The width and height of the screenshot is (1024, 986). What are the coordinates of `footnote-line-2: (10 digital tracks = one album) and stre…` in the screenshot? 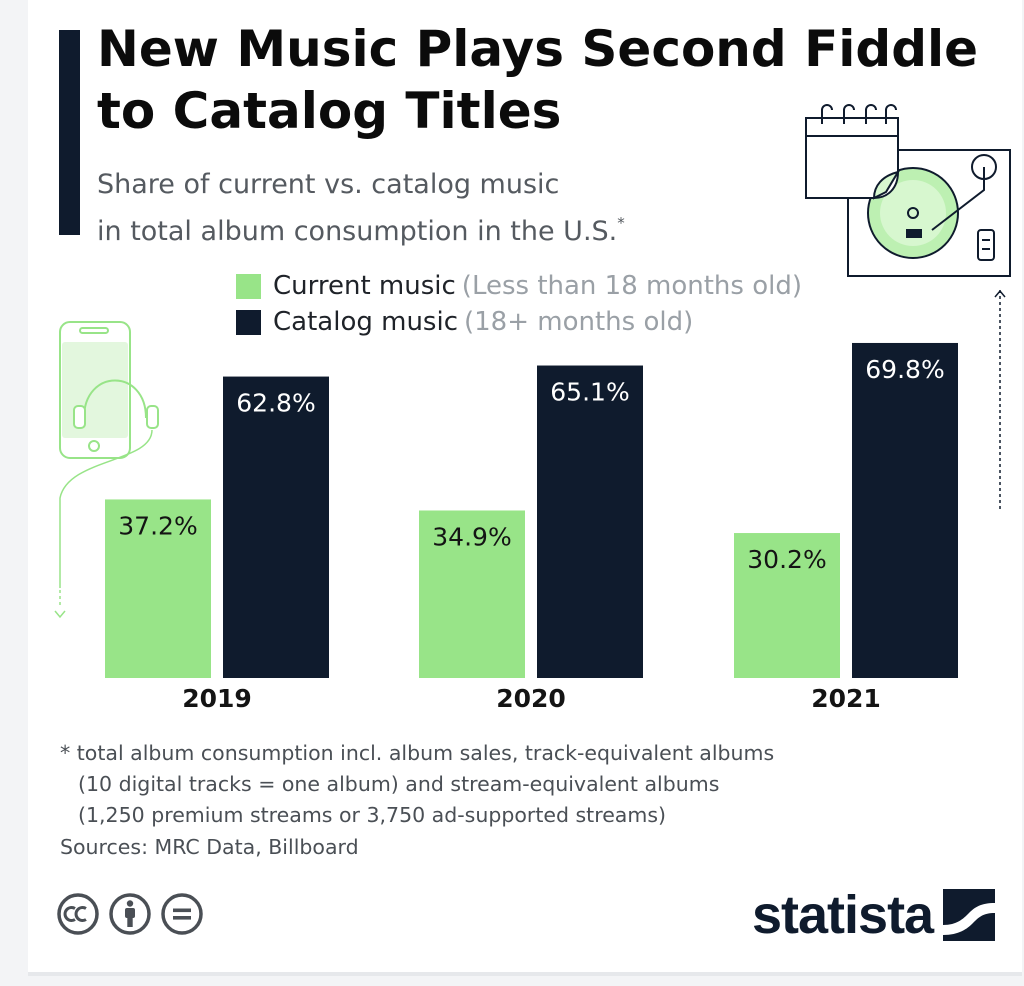 It's located at (399, 784).